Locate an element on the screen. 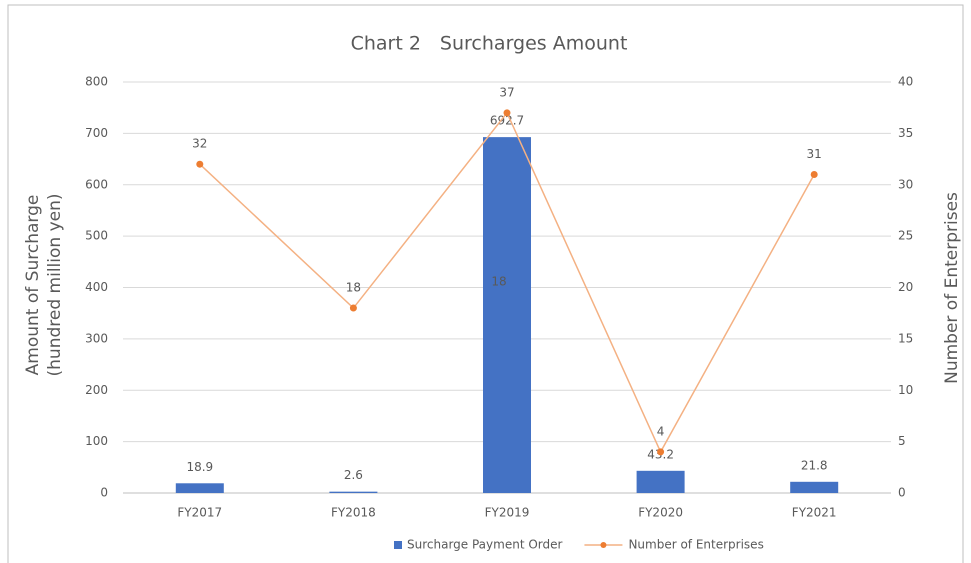 The width and height of the screenshot is (971, 563). y-axis-title: Amount of Surcharge is located at coordinates (33, 285).